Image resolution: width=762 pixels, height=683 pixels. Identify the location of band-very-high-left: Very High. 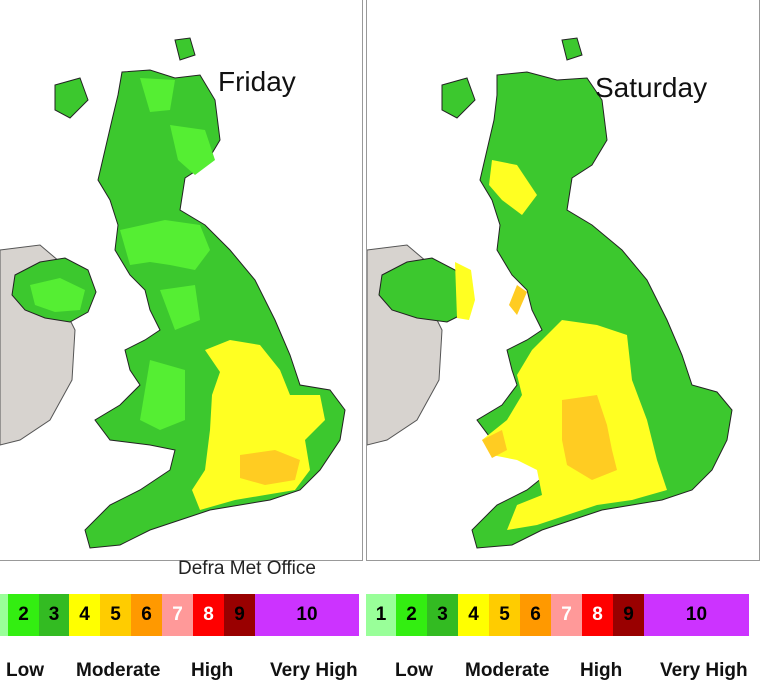
(314, 670).